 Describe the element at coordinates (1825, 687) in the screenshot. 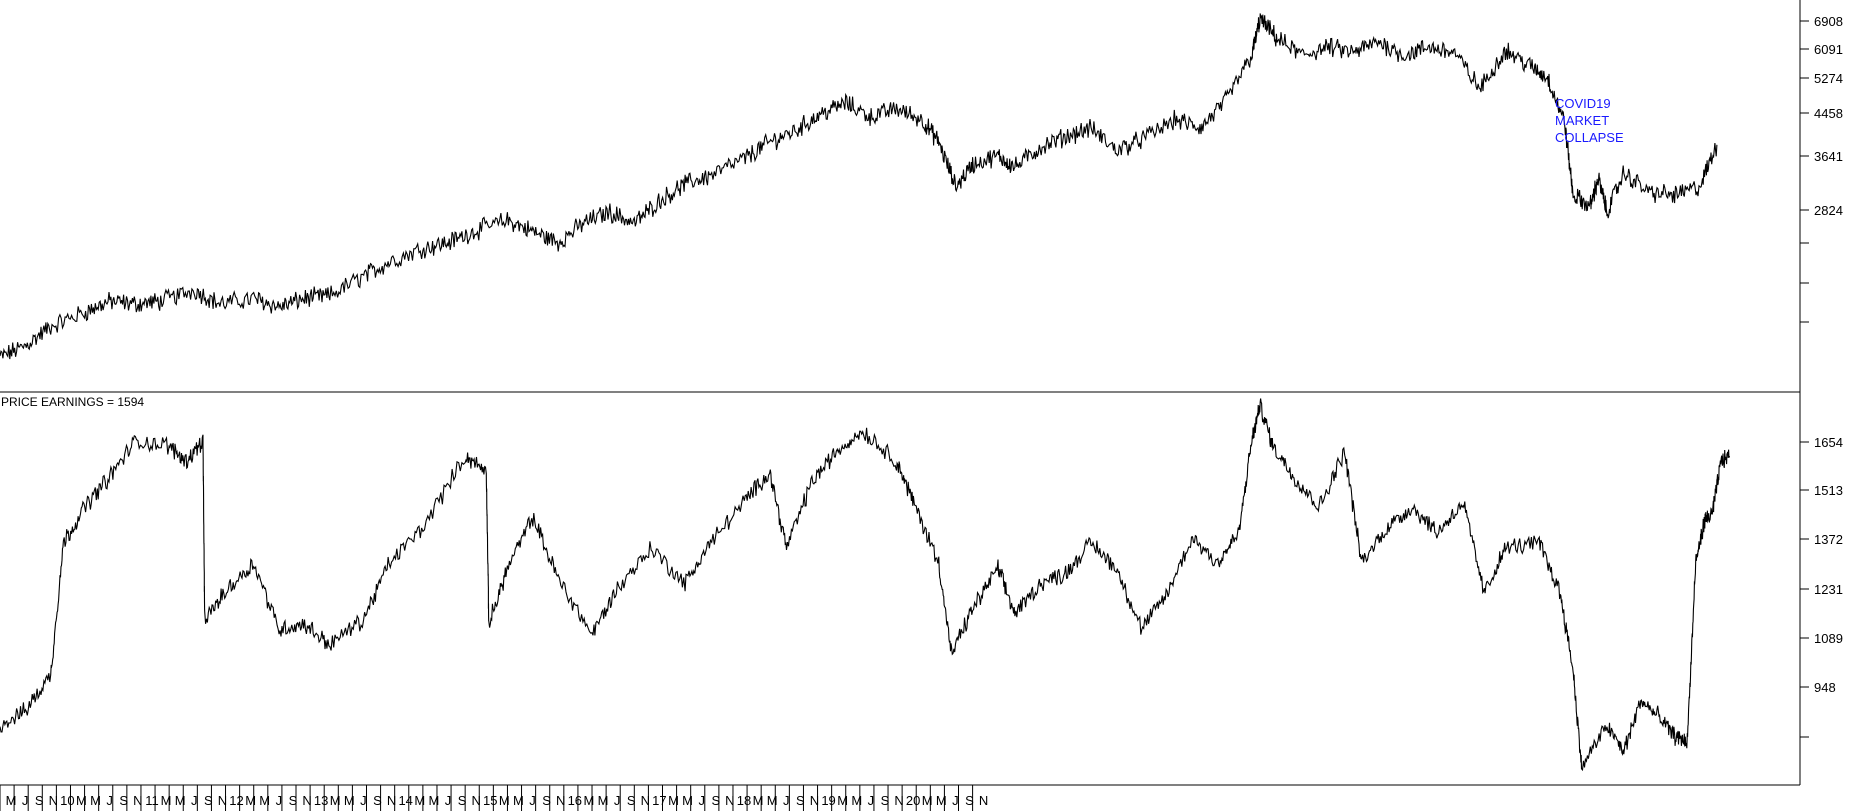

I see `y-tick-label: 948` at that location.